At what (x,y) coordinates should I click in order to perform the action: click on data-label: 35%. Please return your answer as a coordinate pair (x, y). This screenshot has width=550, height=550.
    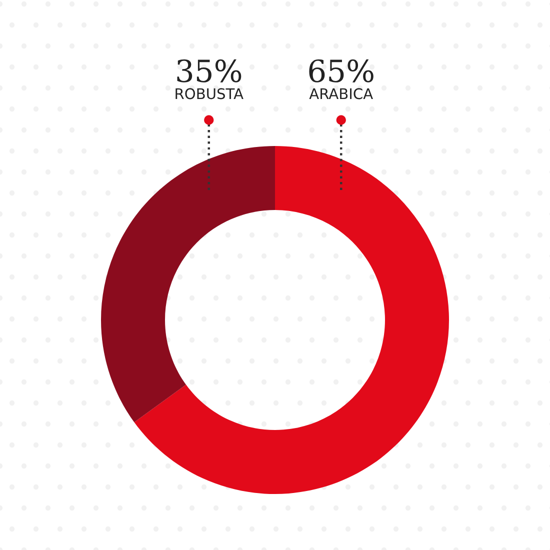
    Looking at the image, I should click on (209, 70).